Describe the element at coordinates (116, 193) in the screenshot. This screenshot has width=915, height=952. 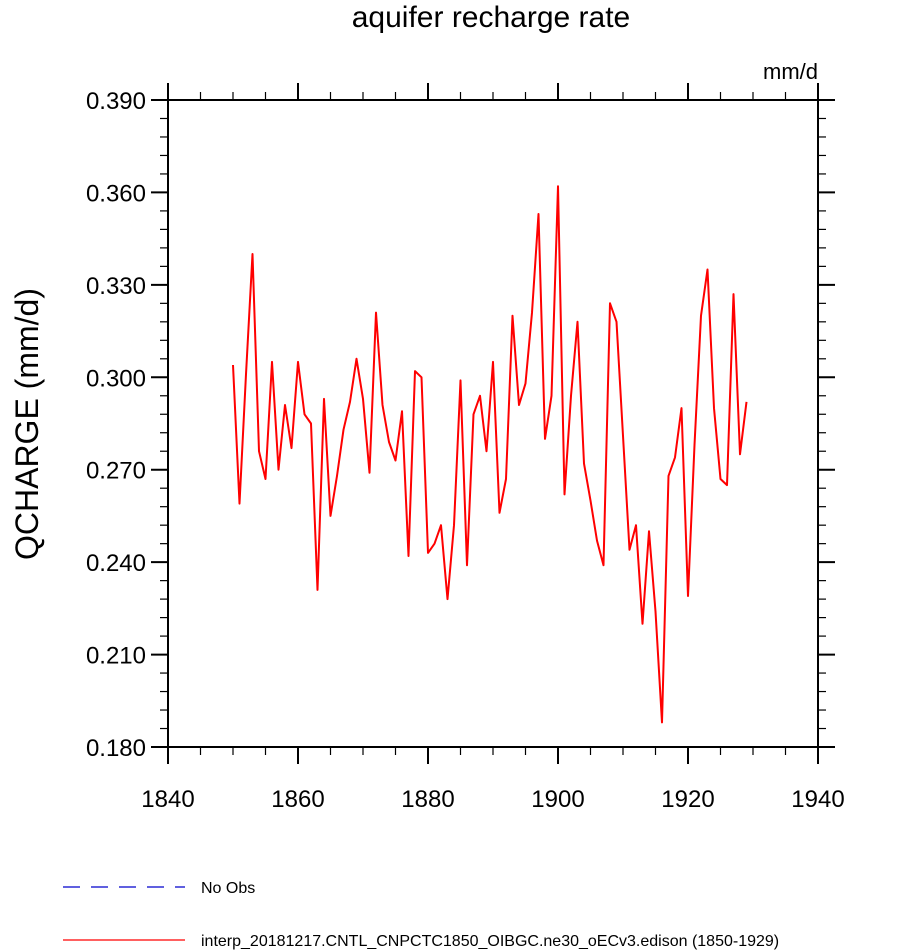
I see `y-tick-label: 0.360` at that location.